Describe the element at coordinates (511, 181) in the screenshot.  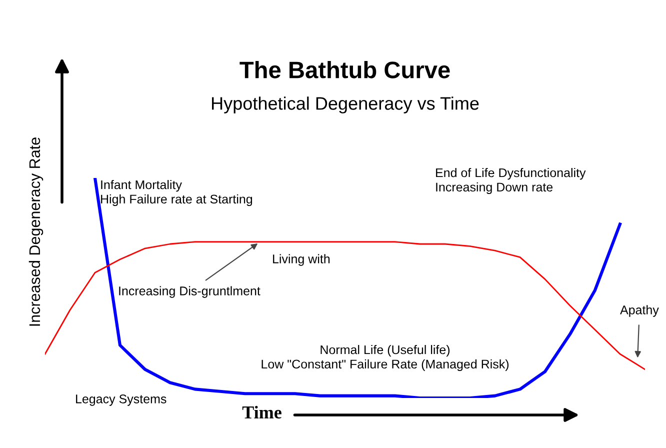
I see `annotation: End of Life Dysfunctionality Increasing Down rate` at that location.